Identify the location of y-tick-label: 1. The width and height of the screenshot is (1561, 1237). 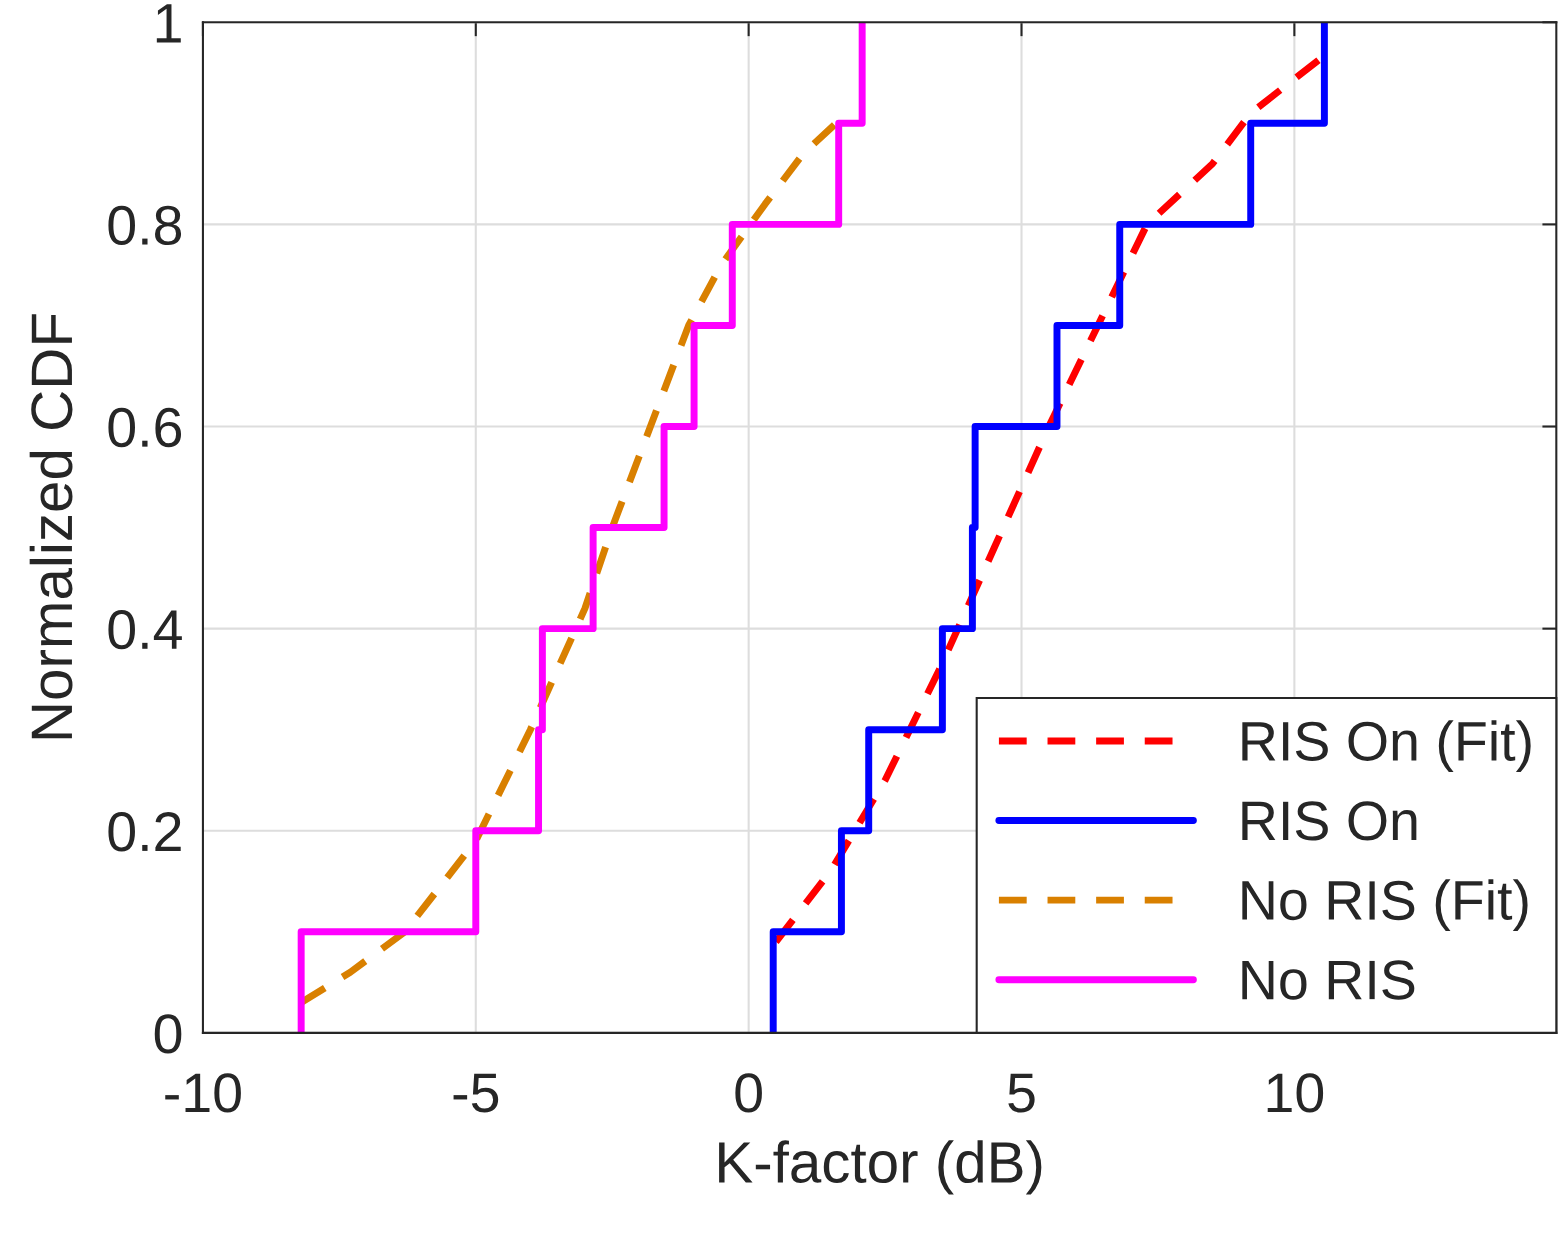
(168, 23).